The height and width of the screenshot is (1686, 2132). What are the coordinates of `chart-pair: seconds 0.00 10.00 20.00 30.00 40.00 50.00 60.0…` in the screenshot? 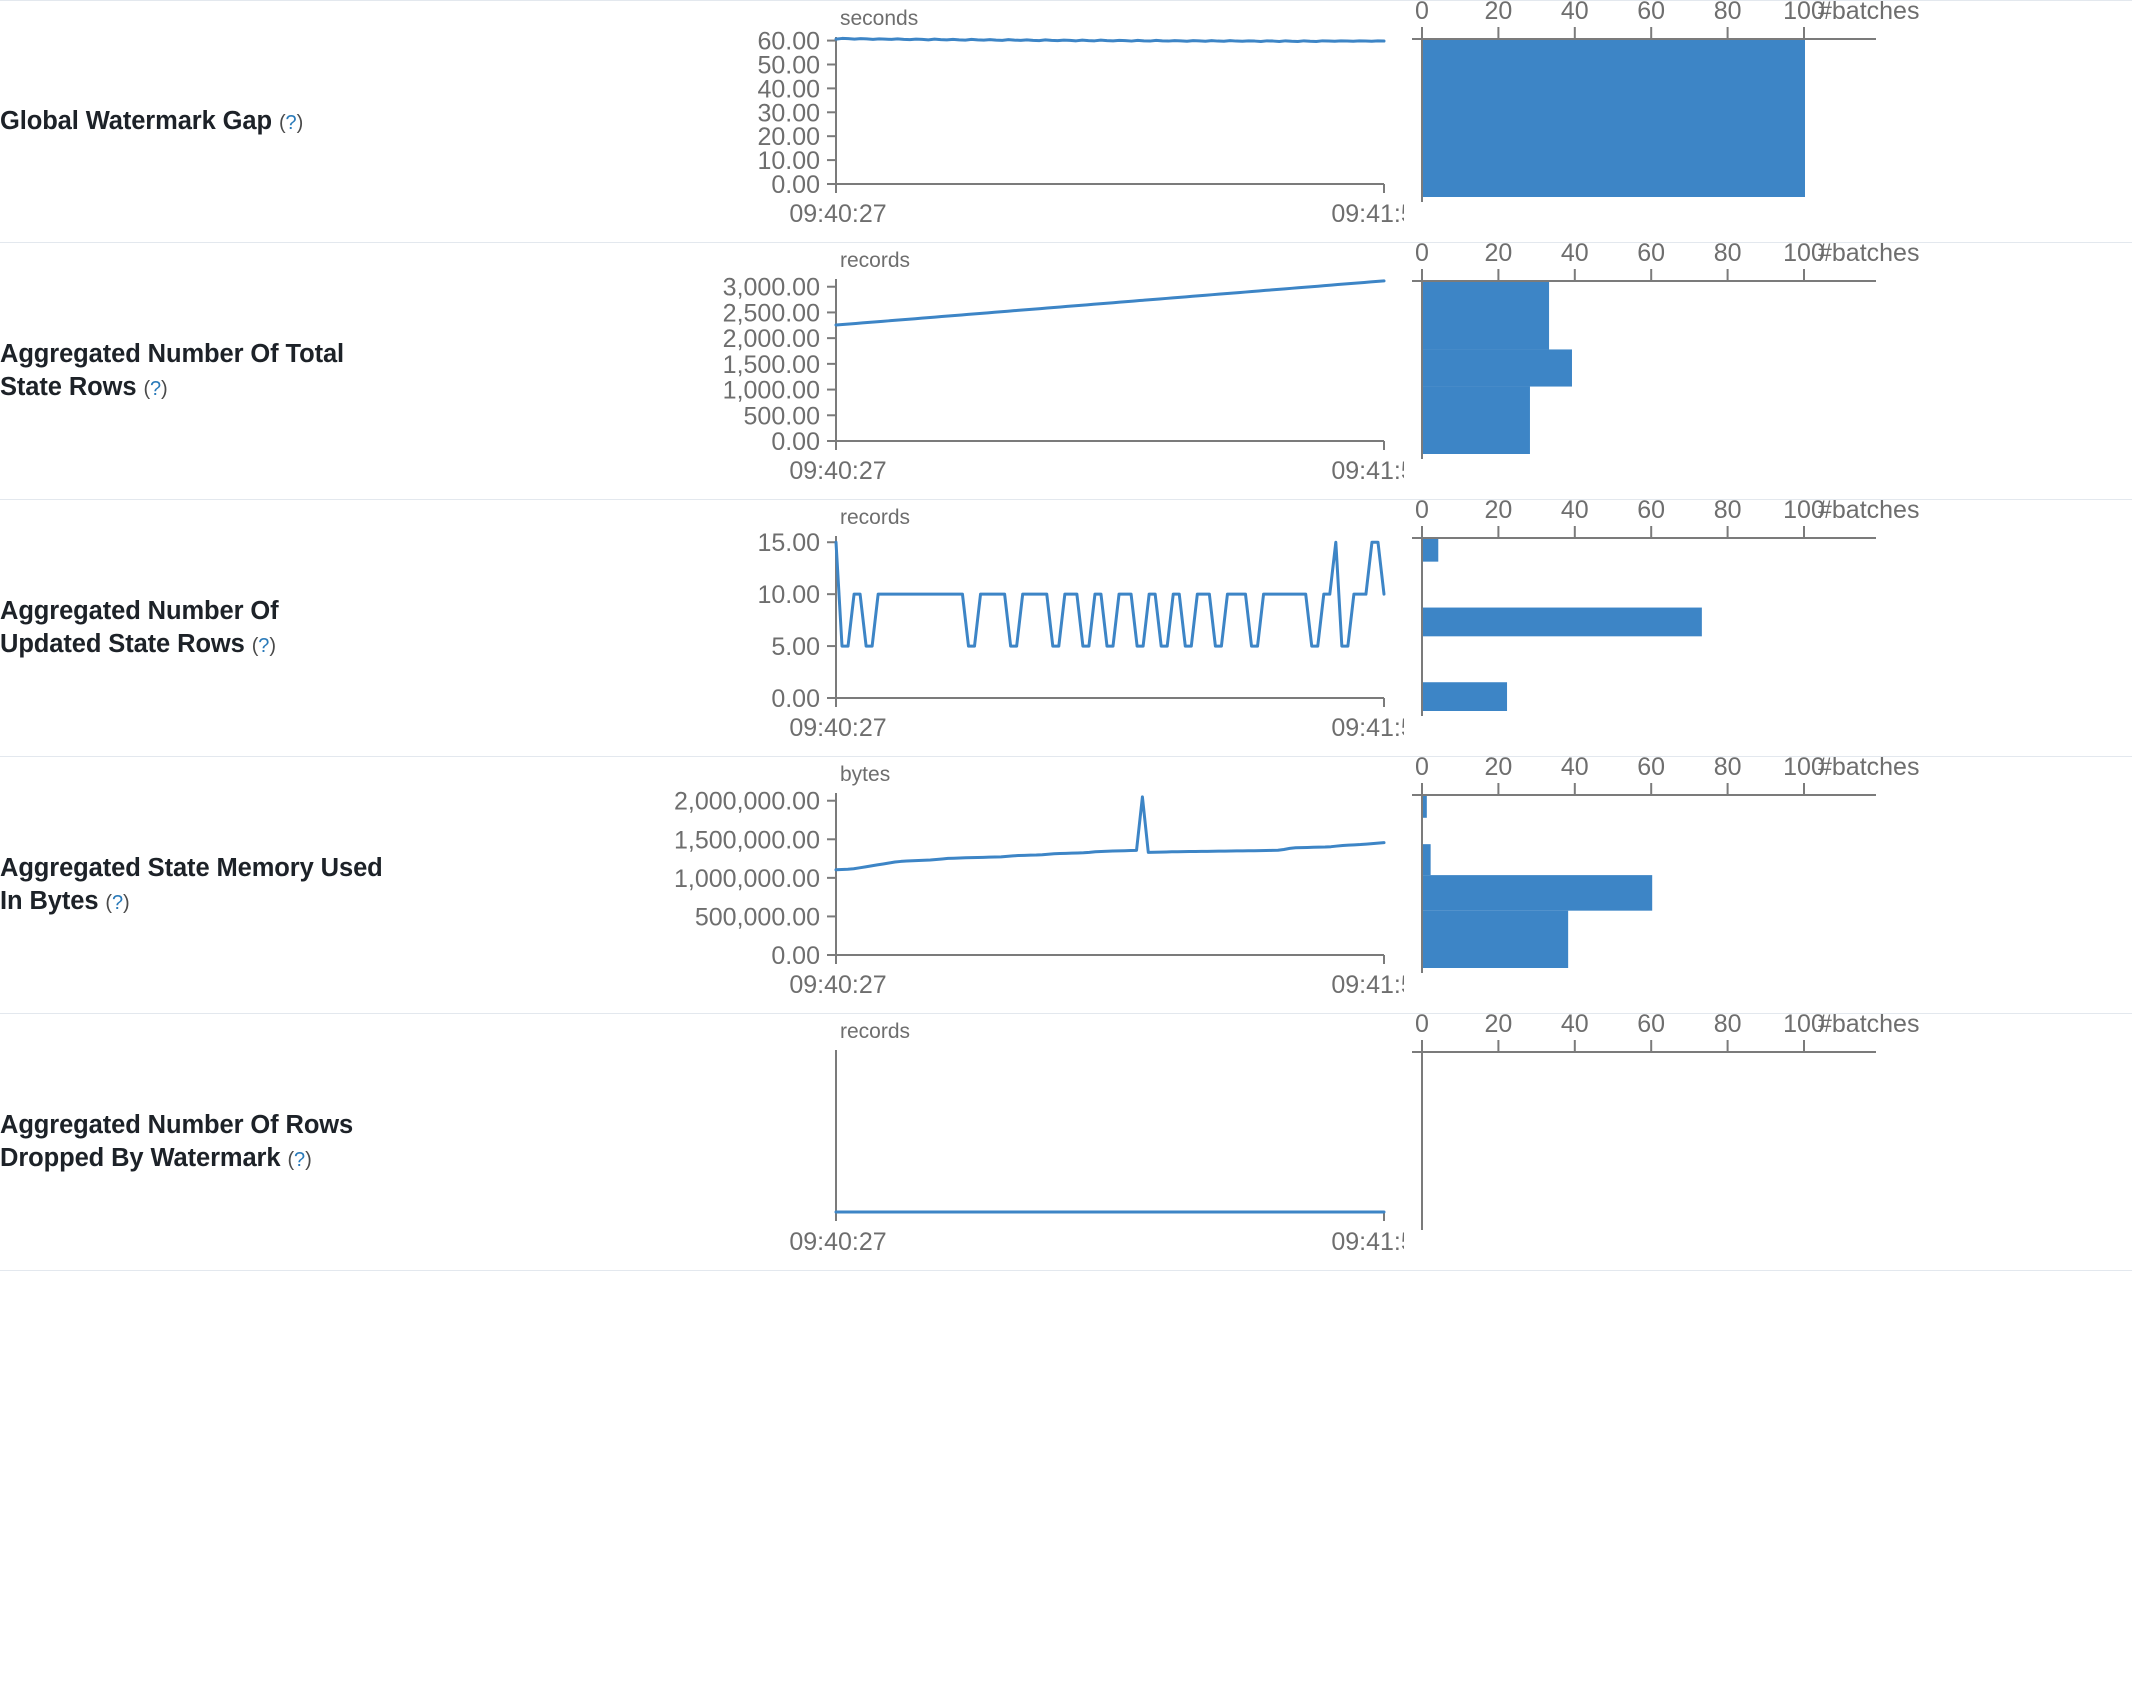 It's located at (1258, 121).